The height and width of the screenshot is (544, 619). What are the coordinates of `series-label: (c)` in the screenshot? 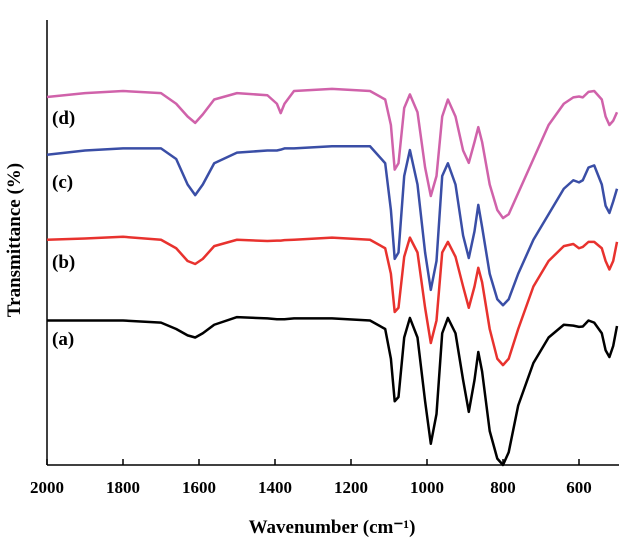 It's located at (62, 182).